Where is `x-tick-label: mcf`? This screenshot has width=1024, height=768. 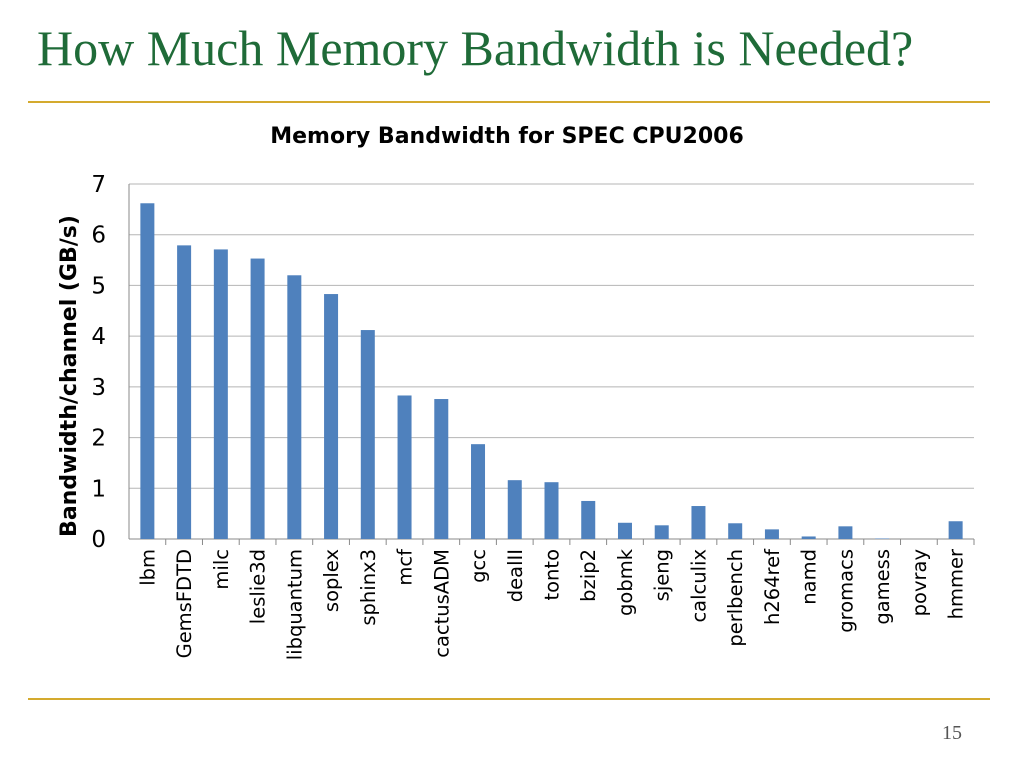 x-tick-label: mcf is located at coordinates (405, 567).